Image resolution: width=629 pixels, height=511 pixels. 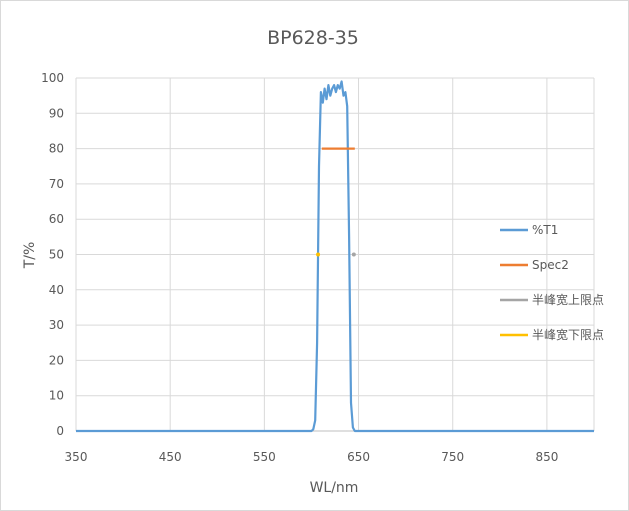 I want to click on y-tick-label: 50, so click(x=56, y=255).